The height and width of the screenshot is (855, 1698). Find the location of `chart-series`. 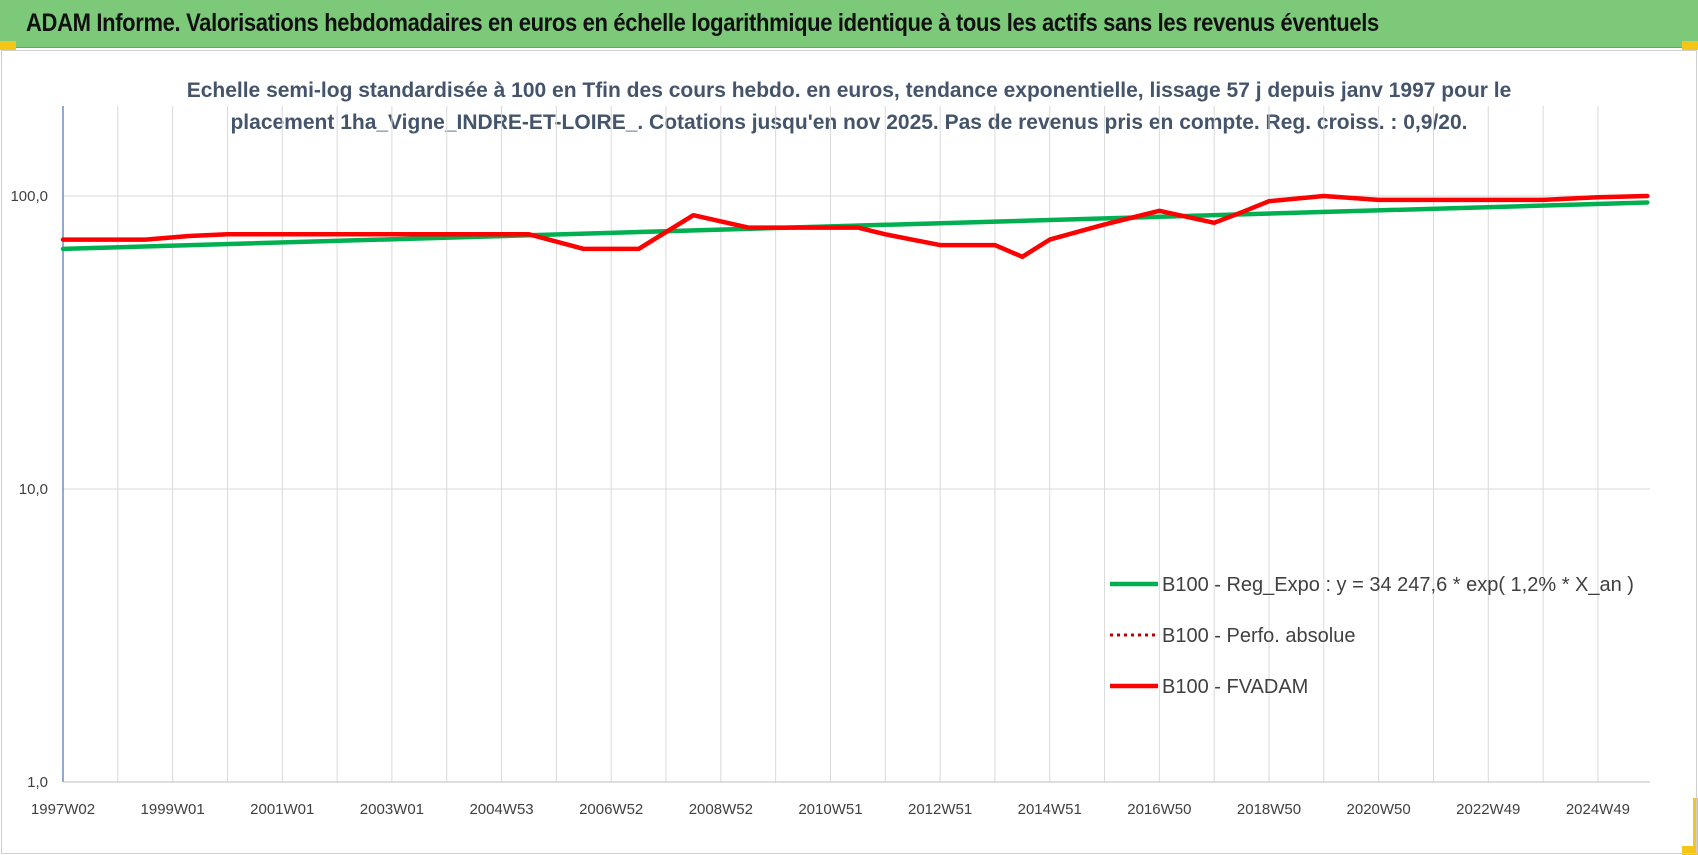

chart-series is located at coordinates (855, 226).